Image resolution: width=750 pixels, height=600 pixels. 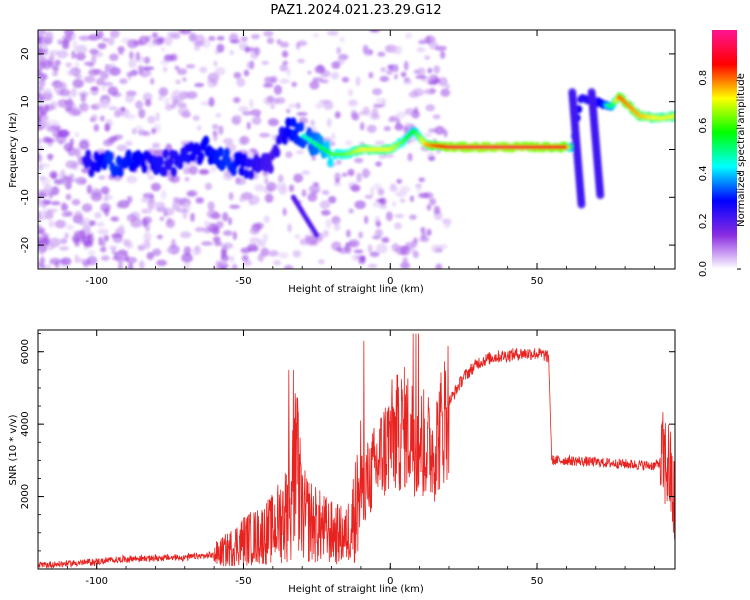 What do you see at coordinates (243, 581) in the screenshot?
I see `x-tick-label: -50` at bounding box center [243, 581].